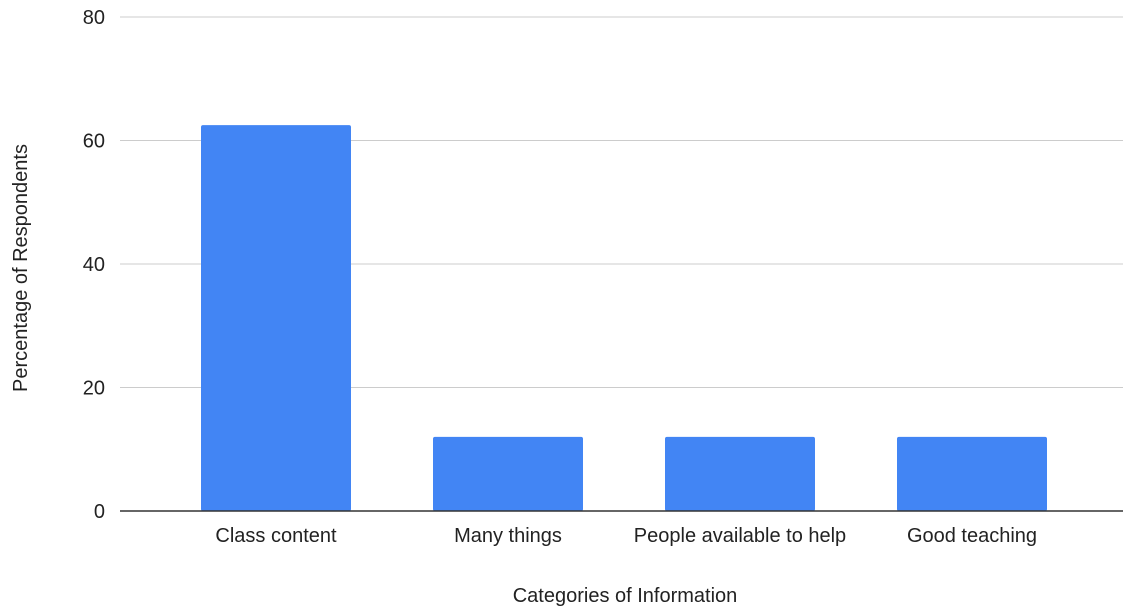 This screenshot has width=1123, height=610. What do you see at coordinates (625, 596) in the screenshot?
I see `x-axis-title: Categories of Information` at bounding box center [625, 596].